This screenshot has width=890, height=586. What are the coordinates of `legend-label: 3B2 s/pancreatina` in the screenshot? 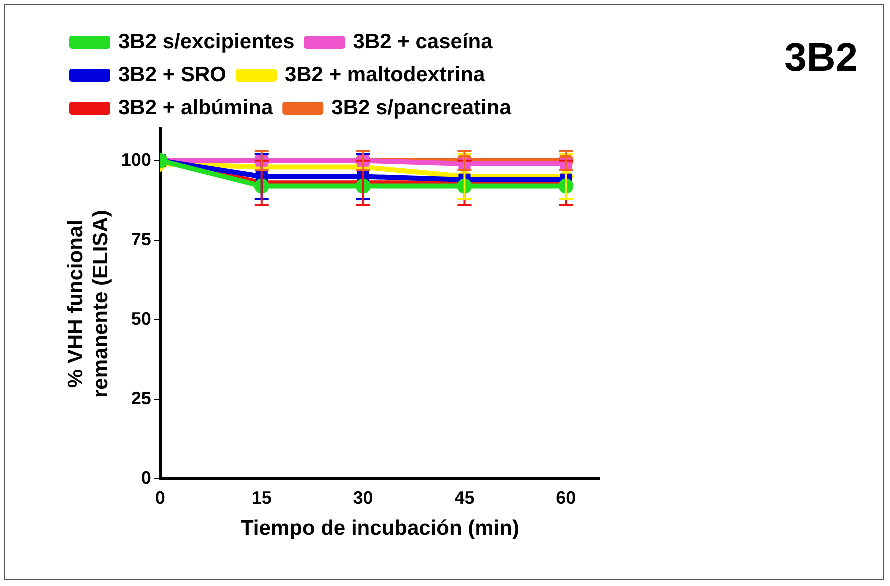 It's located at (422, 108).